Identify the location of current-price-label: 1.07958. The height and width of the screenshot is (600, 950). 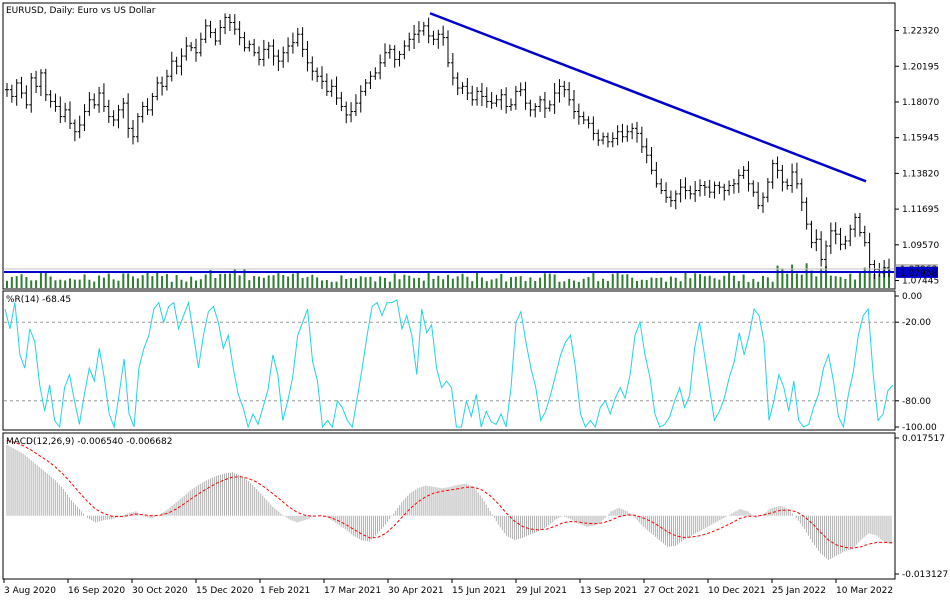
(918, 274).